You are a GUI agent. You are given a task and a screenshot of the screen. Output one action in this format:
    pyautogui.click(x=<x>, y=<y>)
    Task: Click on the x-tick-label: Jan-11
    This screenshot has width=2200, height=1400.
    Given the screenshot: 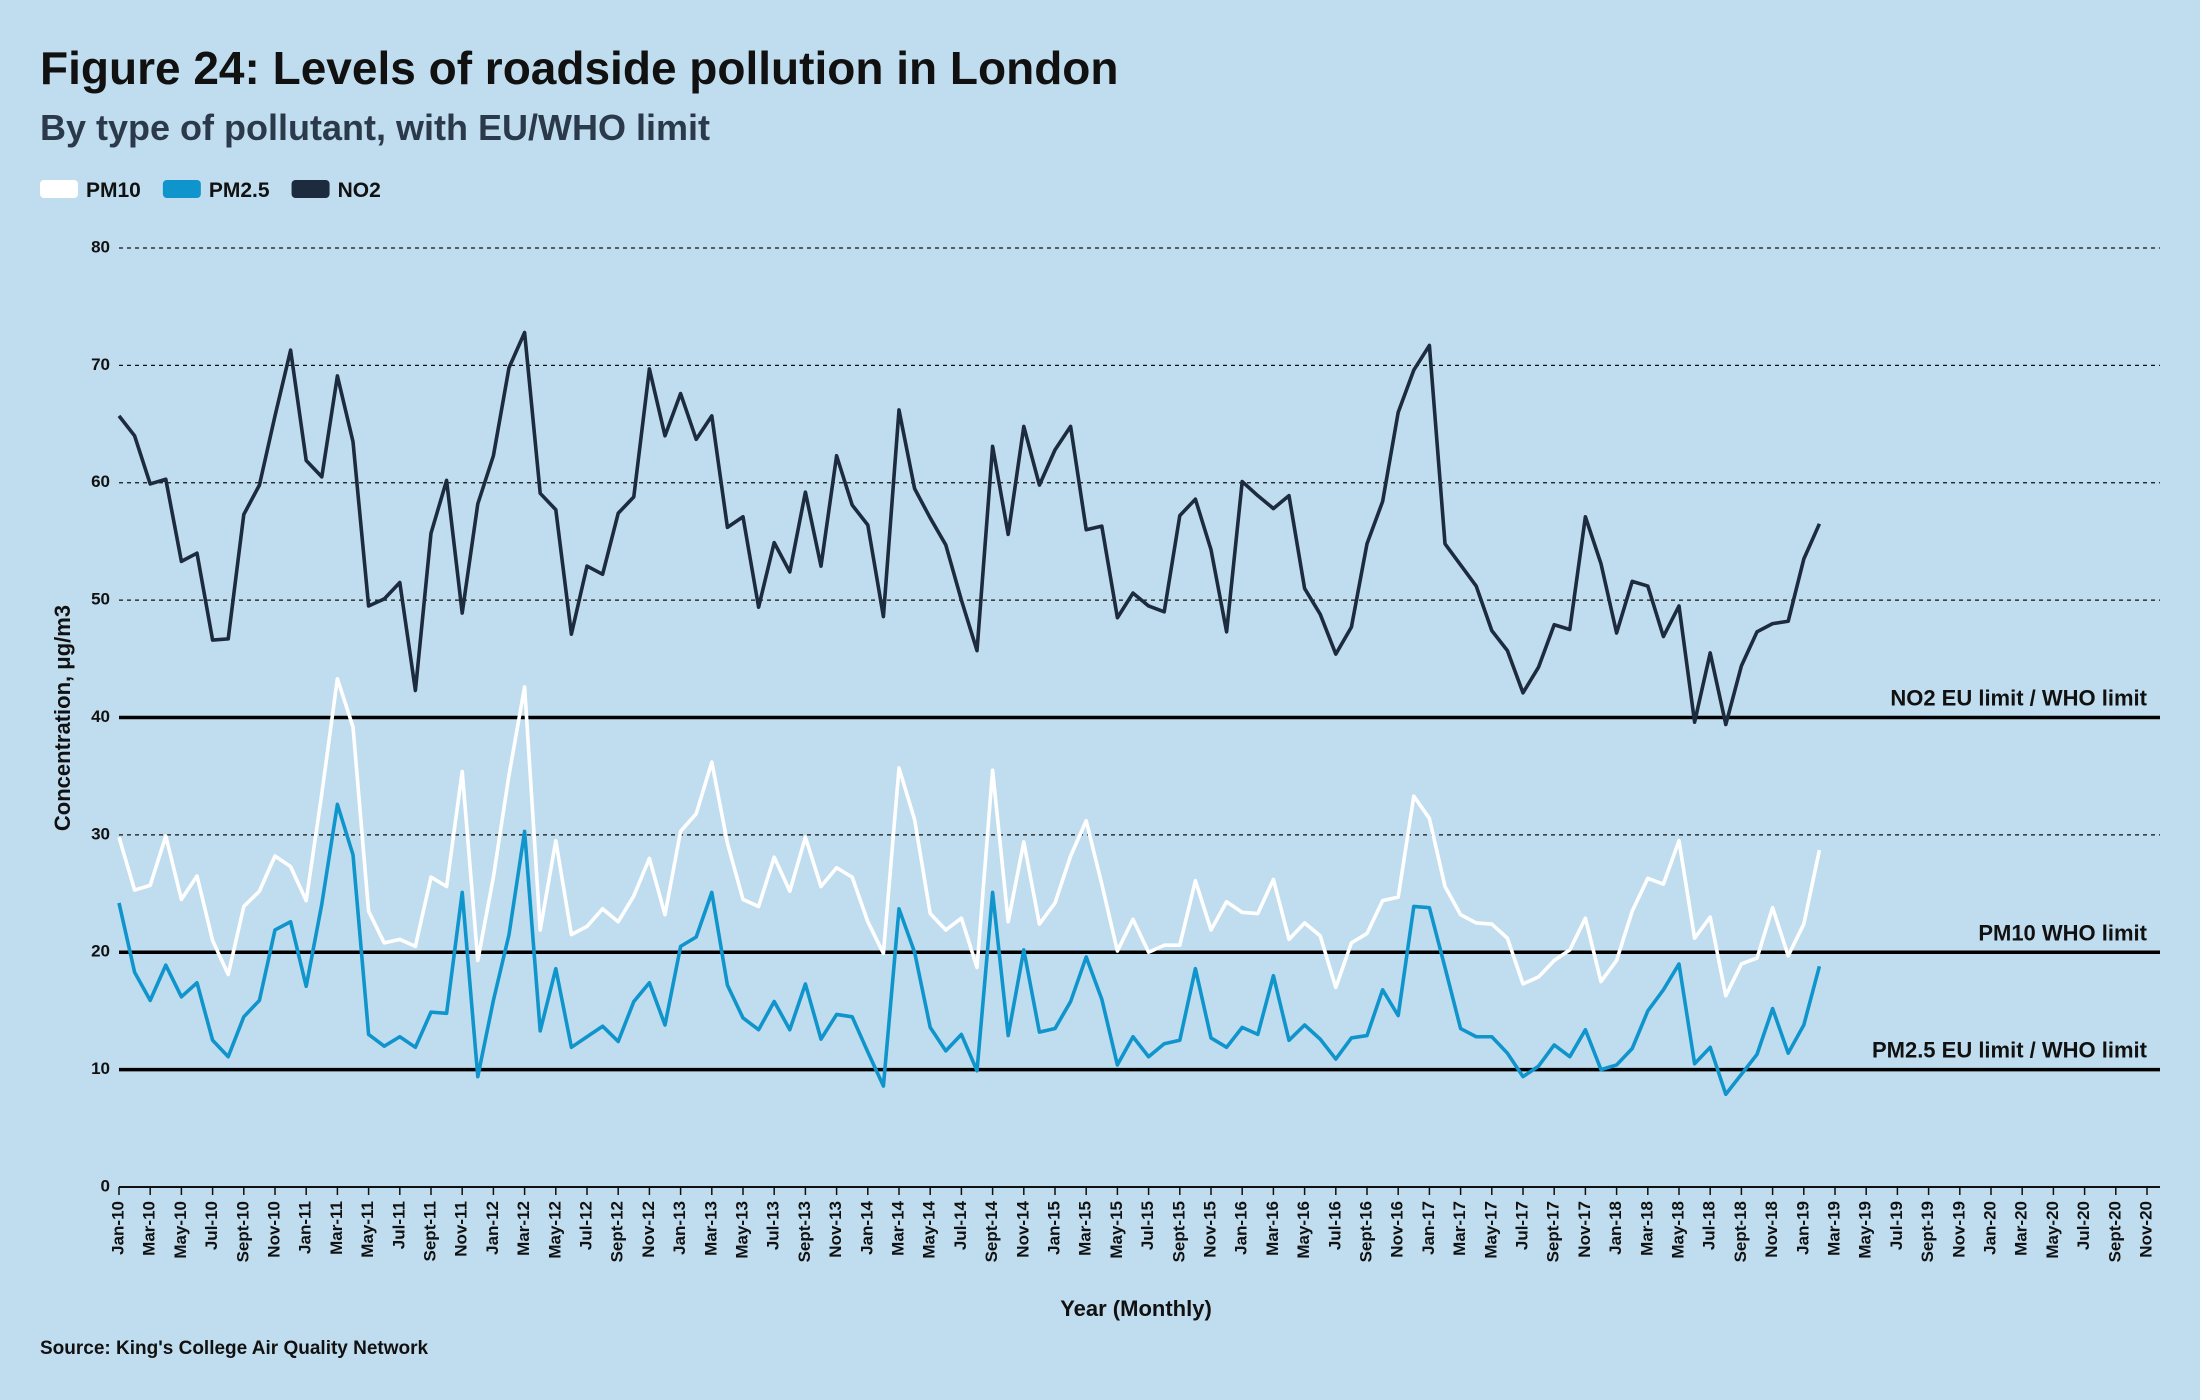 What is the action you would take?
    pyautogui.click(x=305, y=1227)
    